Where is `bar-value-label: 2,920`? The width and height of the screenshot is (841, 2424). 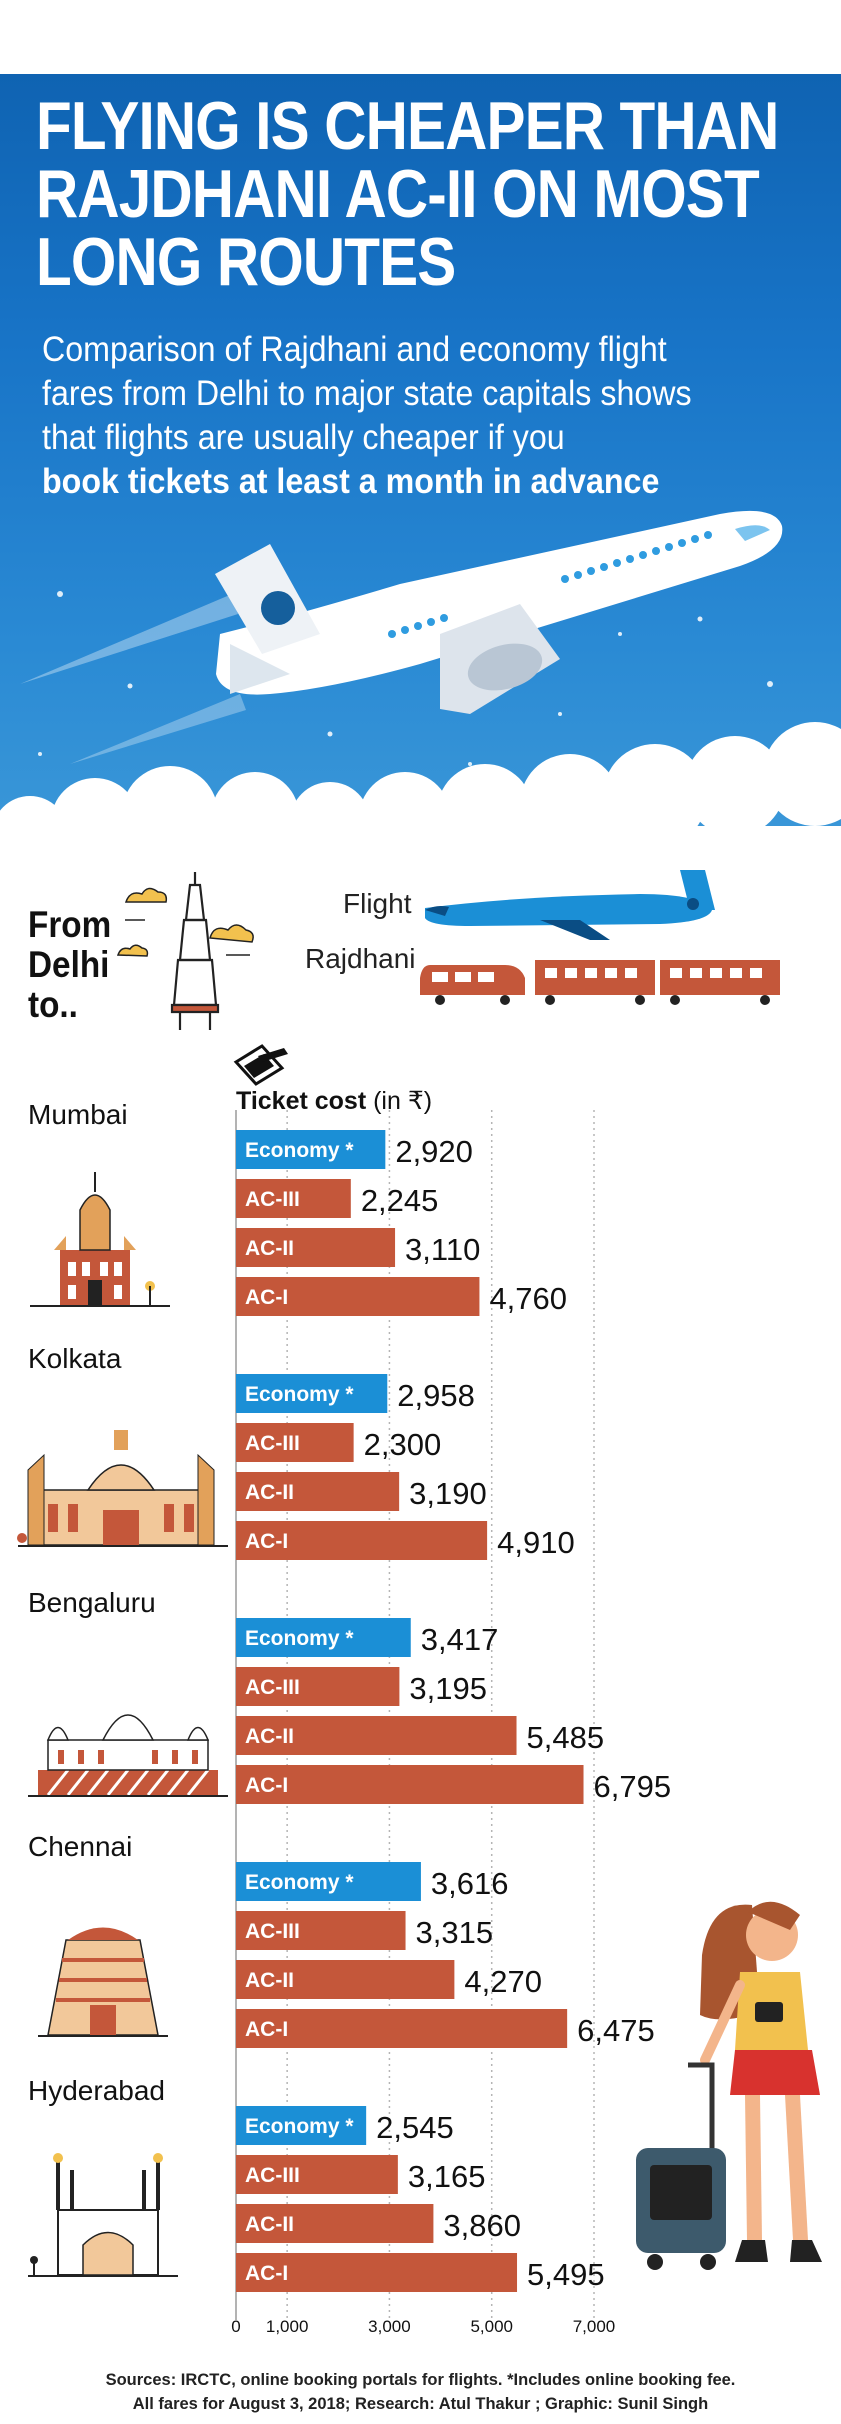
bar-value-label: 2,920 is located at coordinates (434, 1151).